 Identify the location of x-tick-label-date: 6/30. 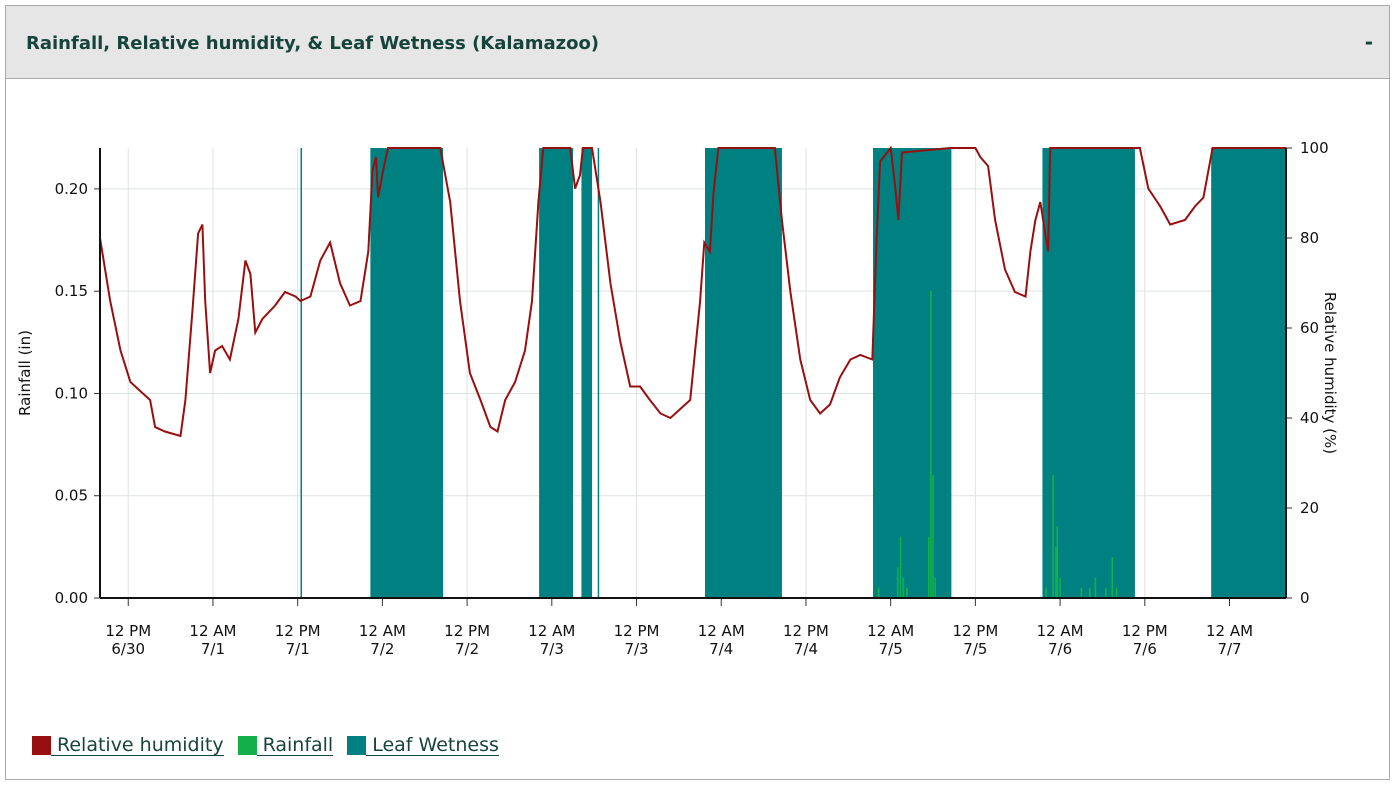
(128, 649).